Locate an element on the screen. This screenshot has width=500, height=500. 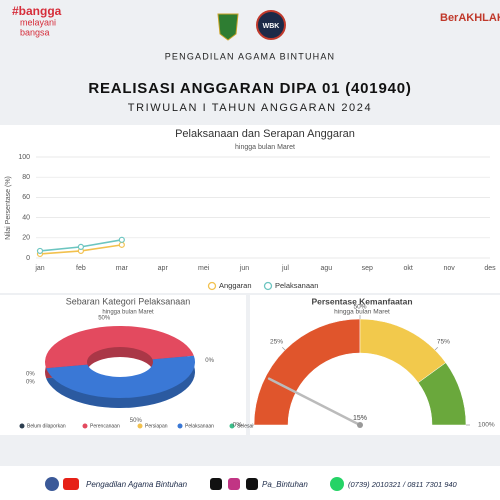
y-axis-label: Nilai Persentase (%) is located at coordinates (8, 208).